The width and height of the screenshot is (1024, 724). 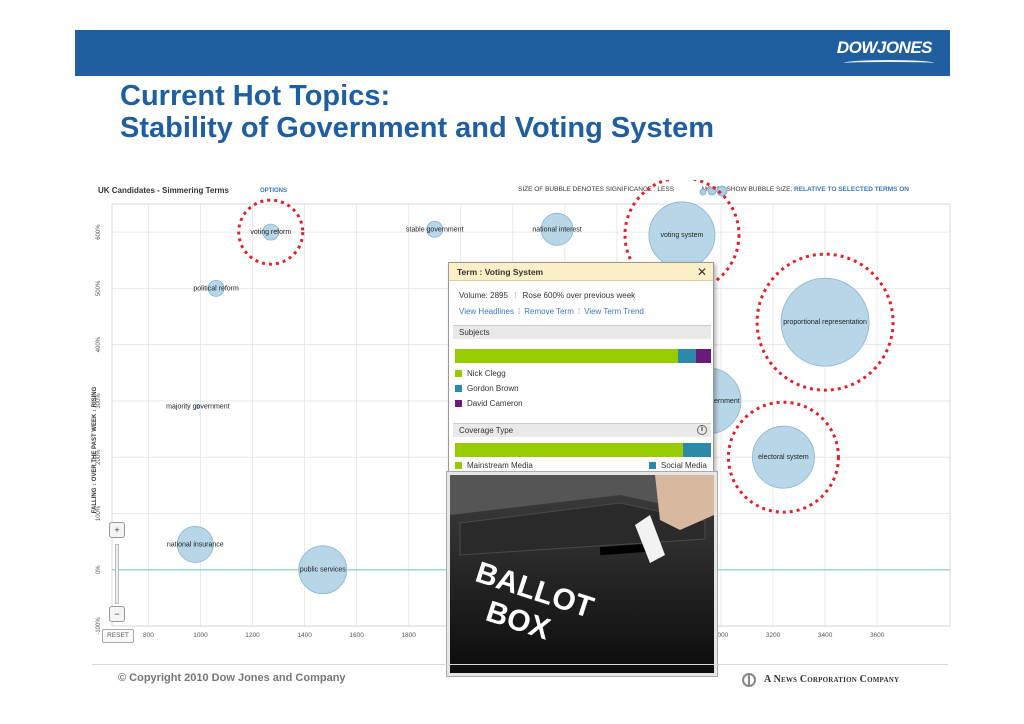 What do you see at coordinates (581, 272) in the screenshot?
I see `popup-header: Term : Voting System ✕` at bounding box center [581, 272].